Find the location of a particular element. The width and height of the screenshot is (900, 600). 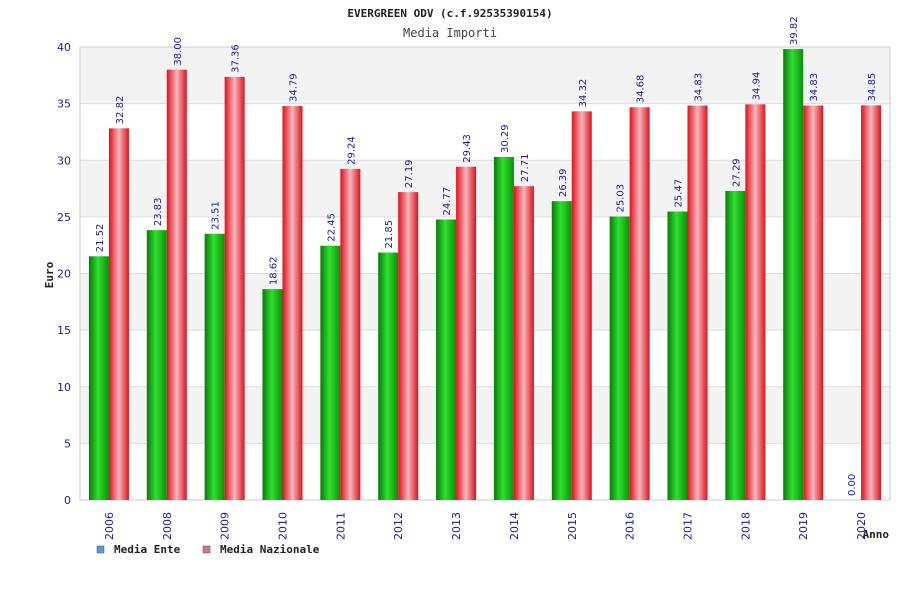

data-label: 25.47 is located at coordinates (679, 193).